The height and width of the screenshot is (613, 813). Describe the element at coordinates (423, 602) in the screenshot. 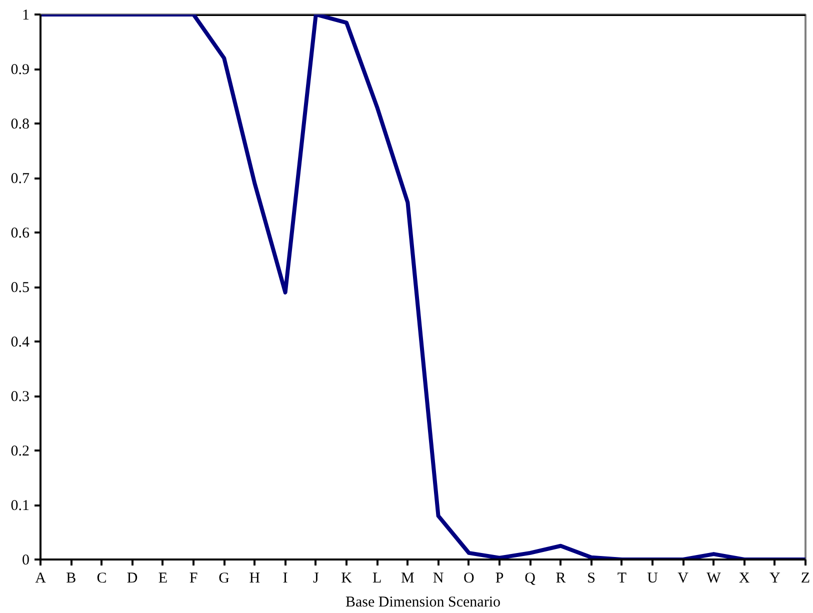

I see `x-axis-title: Base Dimension Scenario` at that location.